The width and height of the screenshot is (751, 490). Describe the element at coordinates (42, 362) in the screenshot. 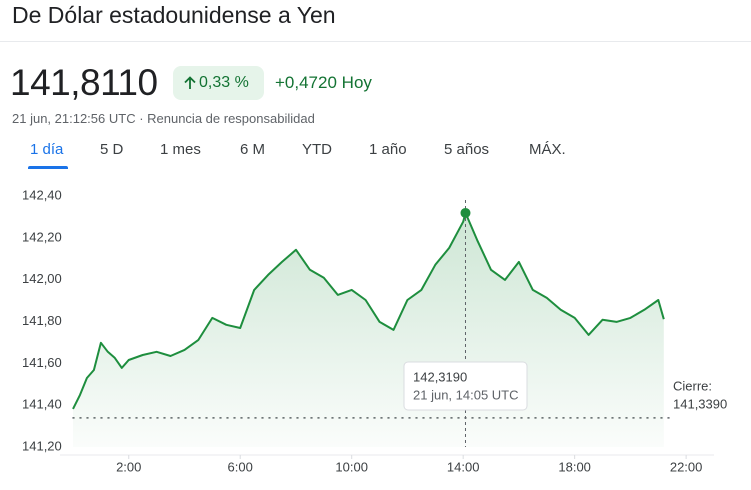

I see `y-tick-label: 141,60` at that location.